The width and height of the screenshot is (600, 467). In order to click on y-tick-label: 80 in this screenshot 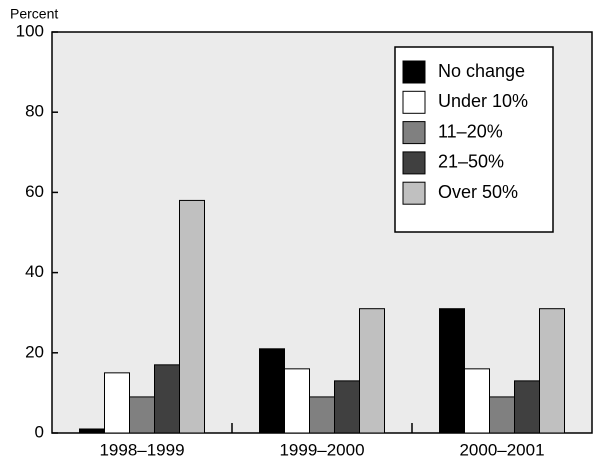, I will do `click(34, 111)`.